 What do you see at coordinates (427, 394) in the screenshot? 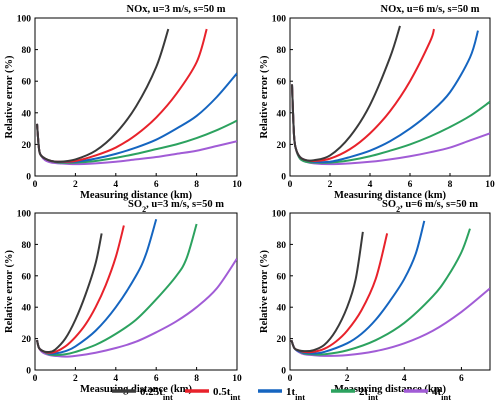
I see `legend-item-5: 4tint` at bounding box center [427, 394].